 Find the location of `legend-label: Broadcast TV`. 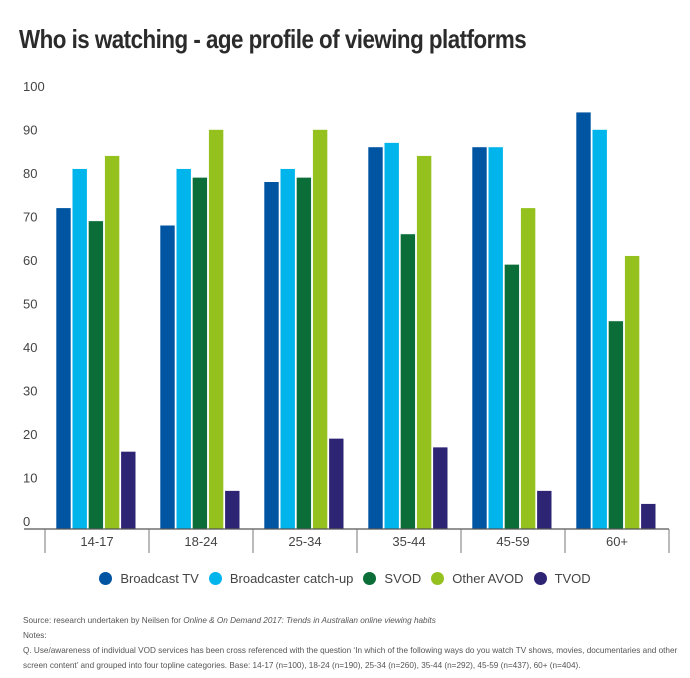

legend-label: Broadcast TV is located at coordinates (159, 578).